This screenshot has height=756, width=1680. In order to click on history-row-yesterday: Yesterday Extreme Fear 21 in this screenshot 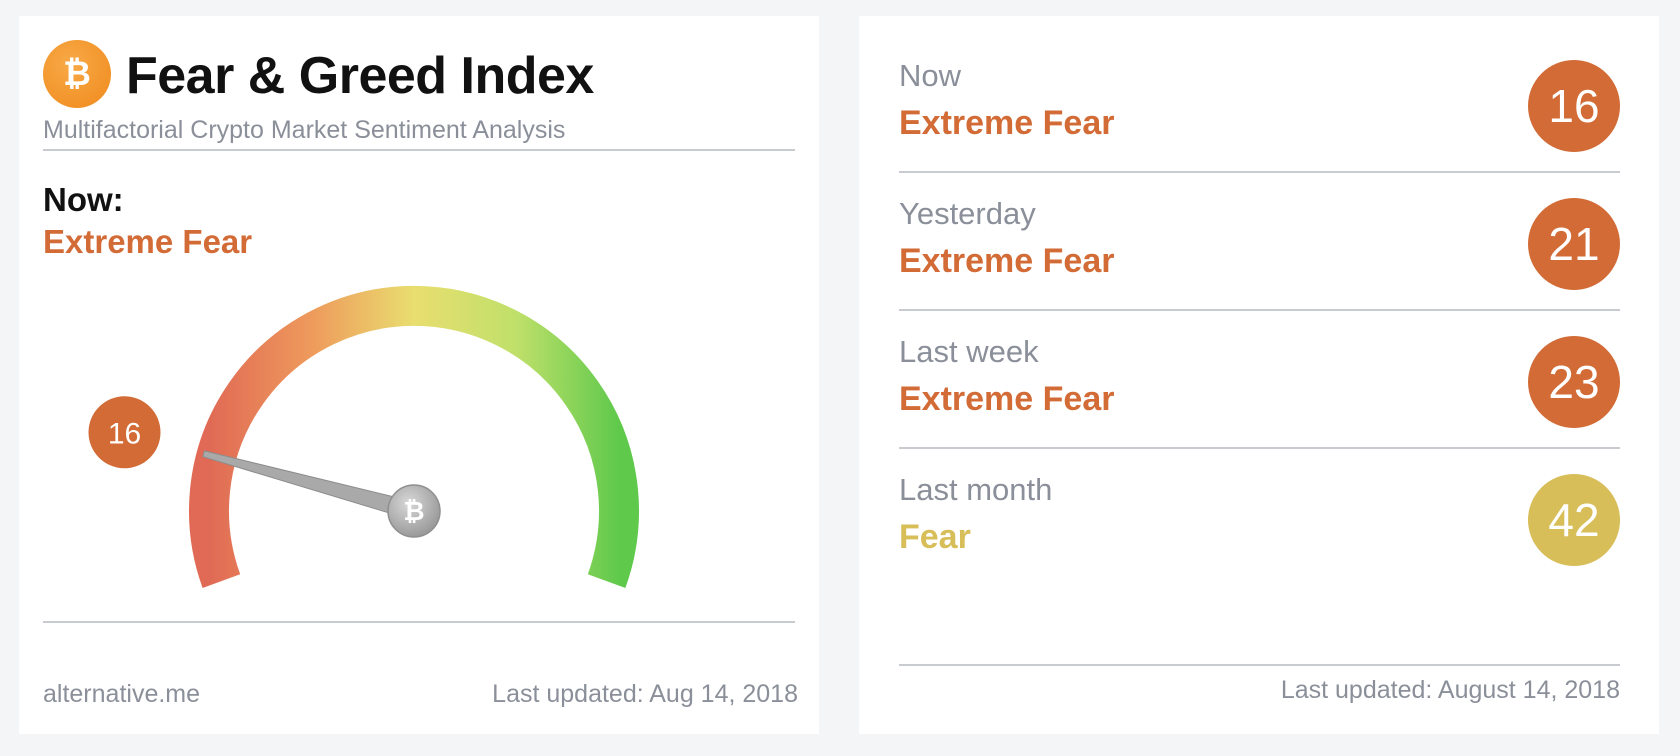, I will do `click(1259, 223)`.